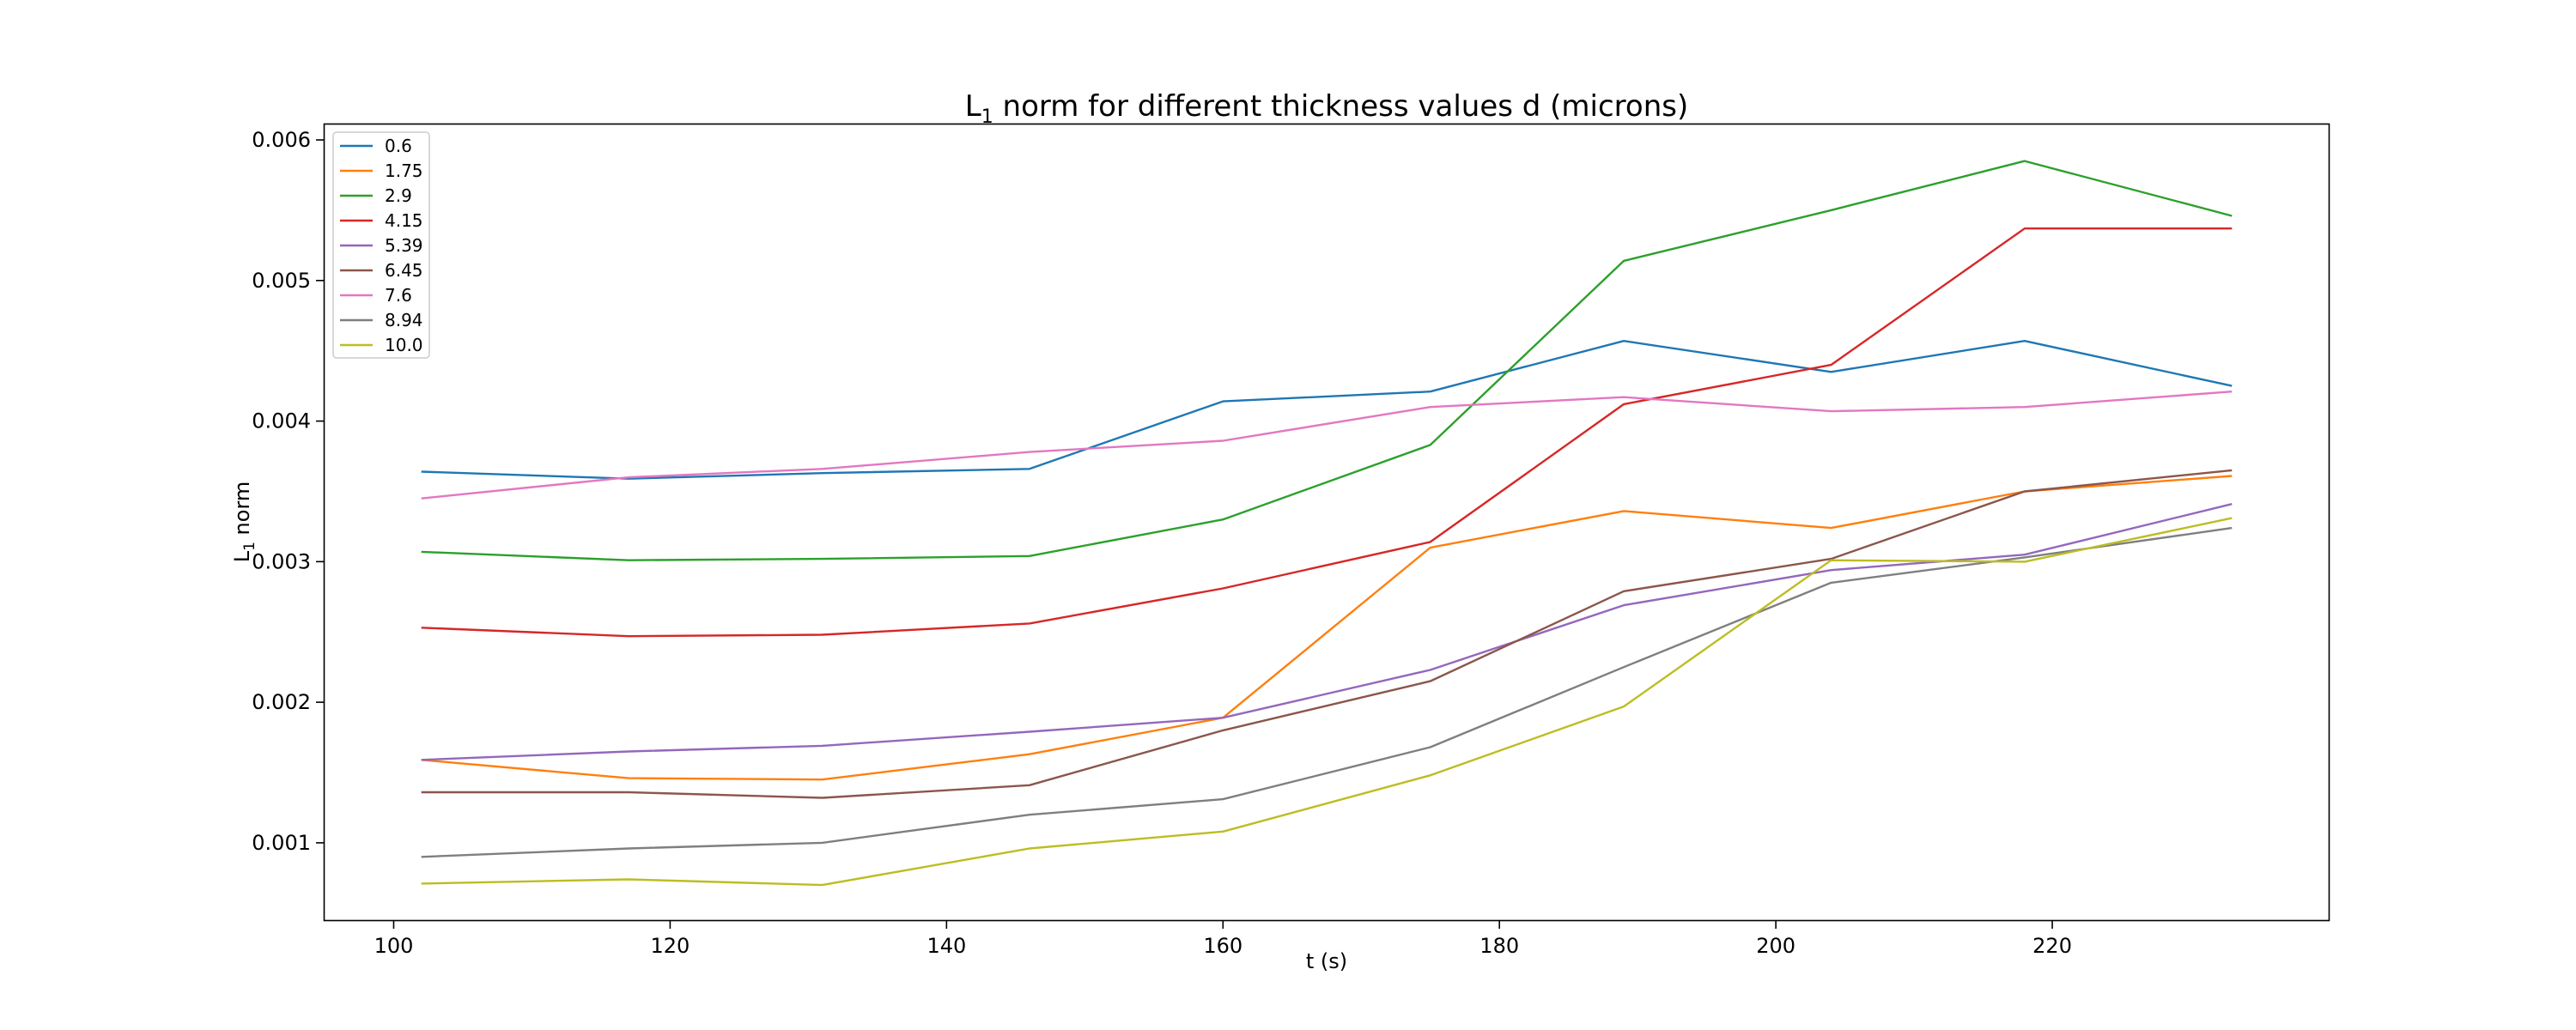 This screenshot has height=1030, width=2576. What do you see at coordinates (399, 146) in the screenshot?
I see `legend-label: 0.6` at bounding box center [399, 146].